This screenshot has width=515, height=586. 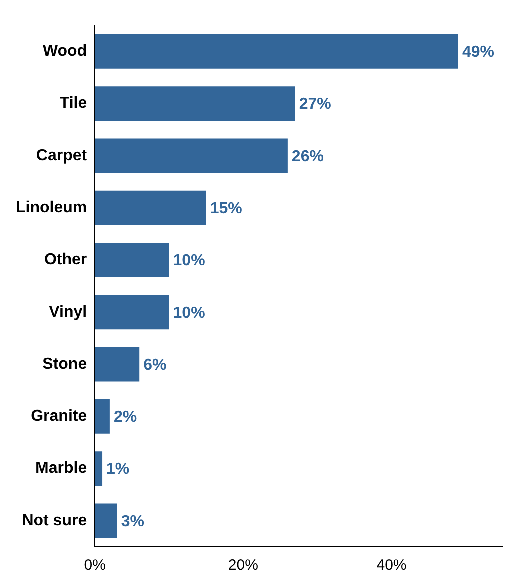 I want to click on y-tick-label: Not sure, so click(x=55, y=521).